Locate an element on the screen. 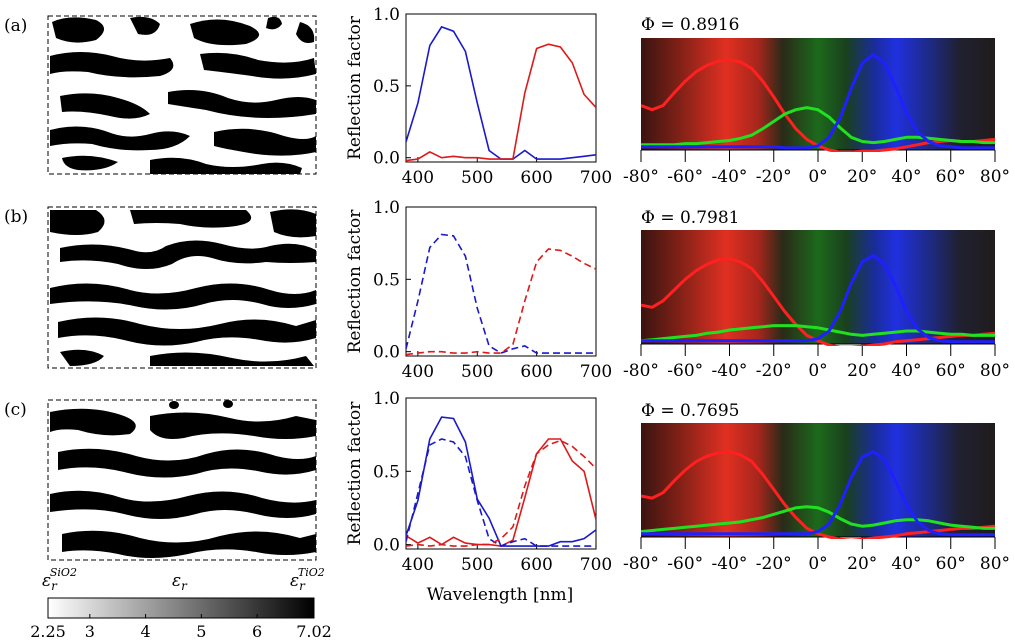 The height and width of the screenshot is (644, 1015). colorbar-label-right: εrTiO2 is located at coordinates (307, 579).